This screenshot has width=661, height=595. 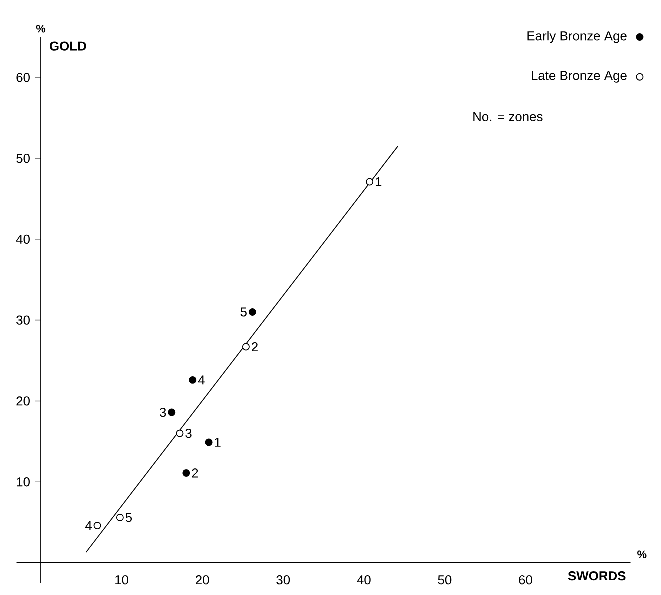 I want to click on y-tick-label: 10, so click(x=23, y=482).